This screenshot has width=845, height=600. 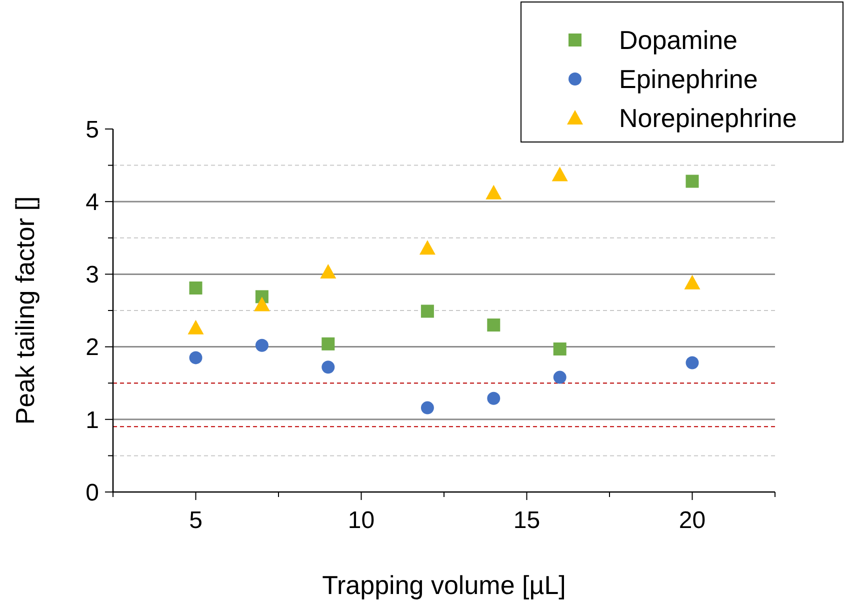 What do you see at coordinates (692, 520) in the screenshot?
I see `x-tick-label: 20` at bounding box center [692, 520].